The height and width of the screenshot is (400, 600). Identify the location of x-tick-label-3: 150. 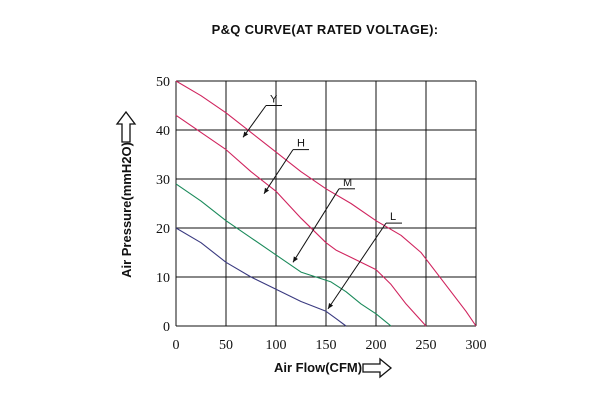
(326, 345).